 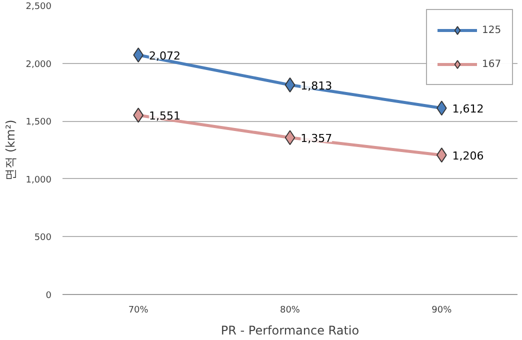 I want to click on data-label: 1,551, so click(x=164, y=116).